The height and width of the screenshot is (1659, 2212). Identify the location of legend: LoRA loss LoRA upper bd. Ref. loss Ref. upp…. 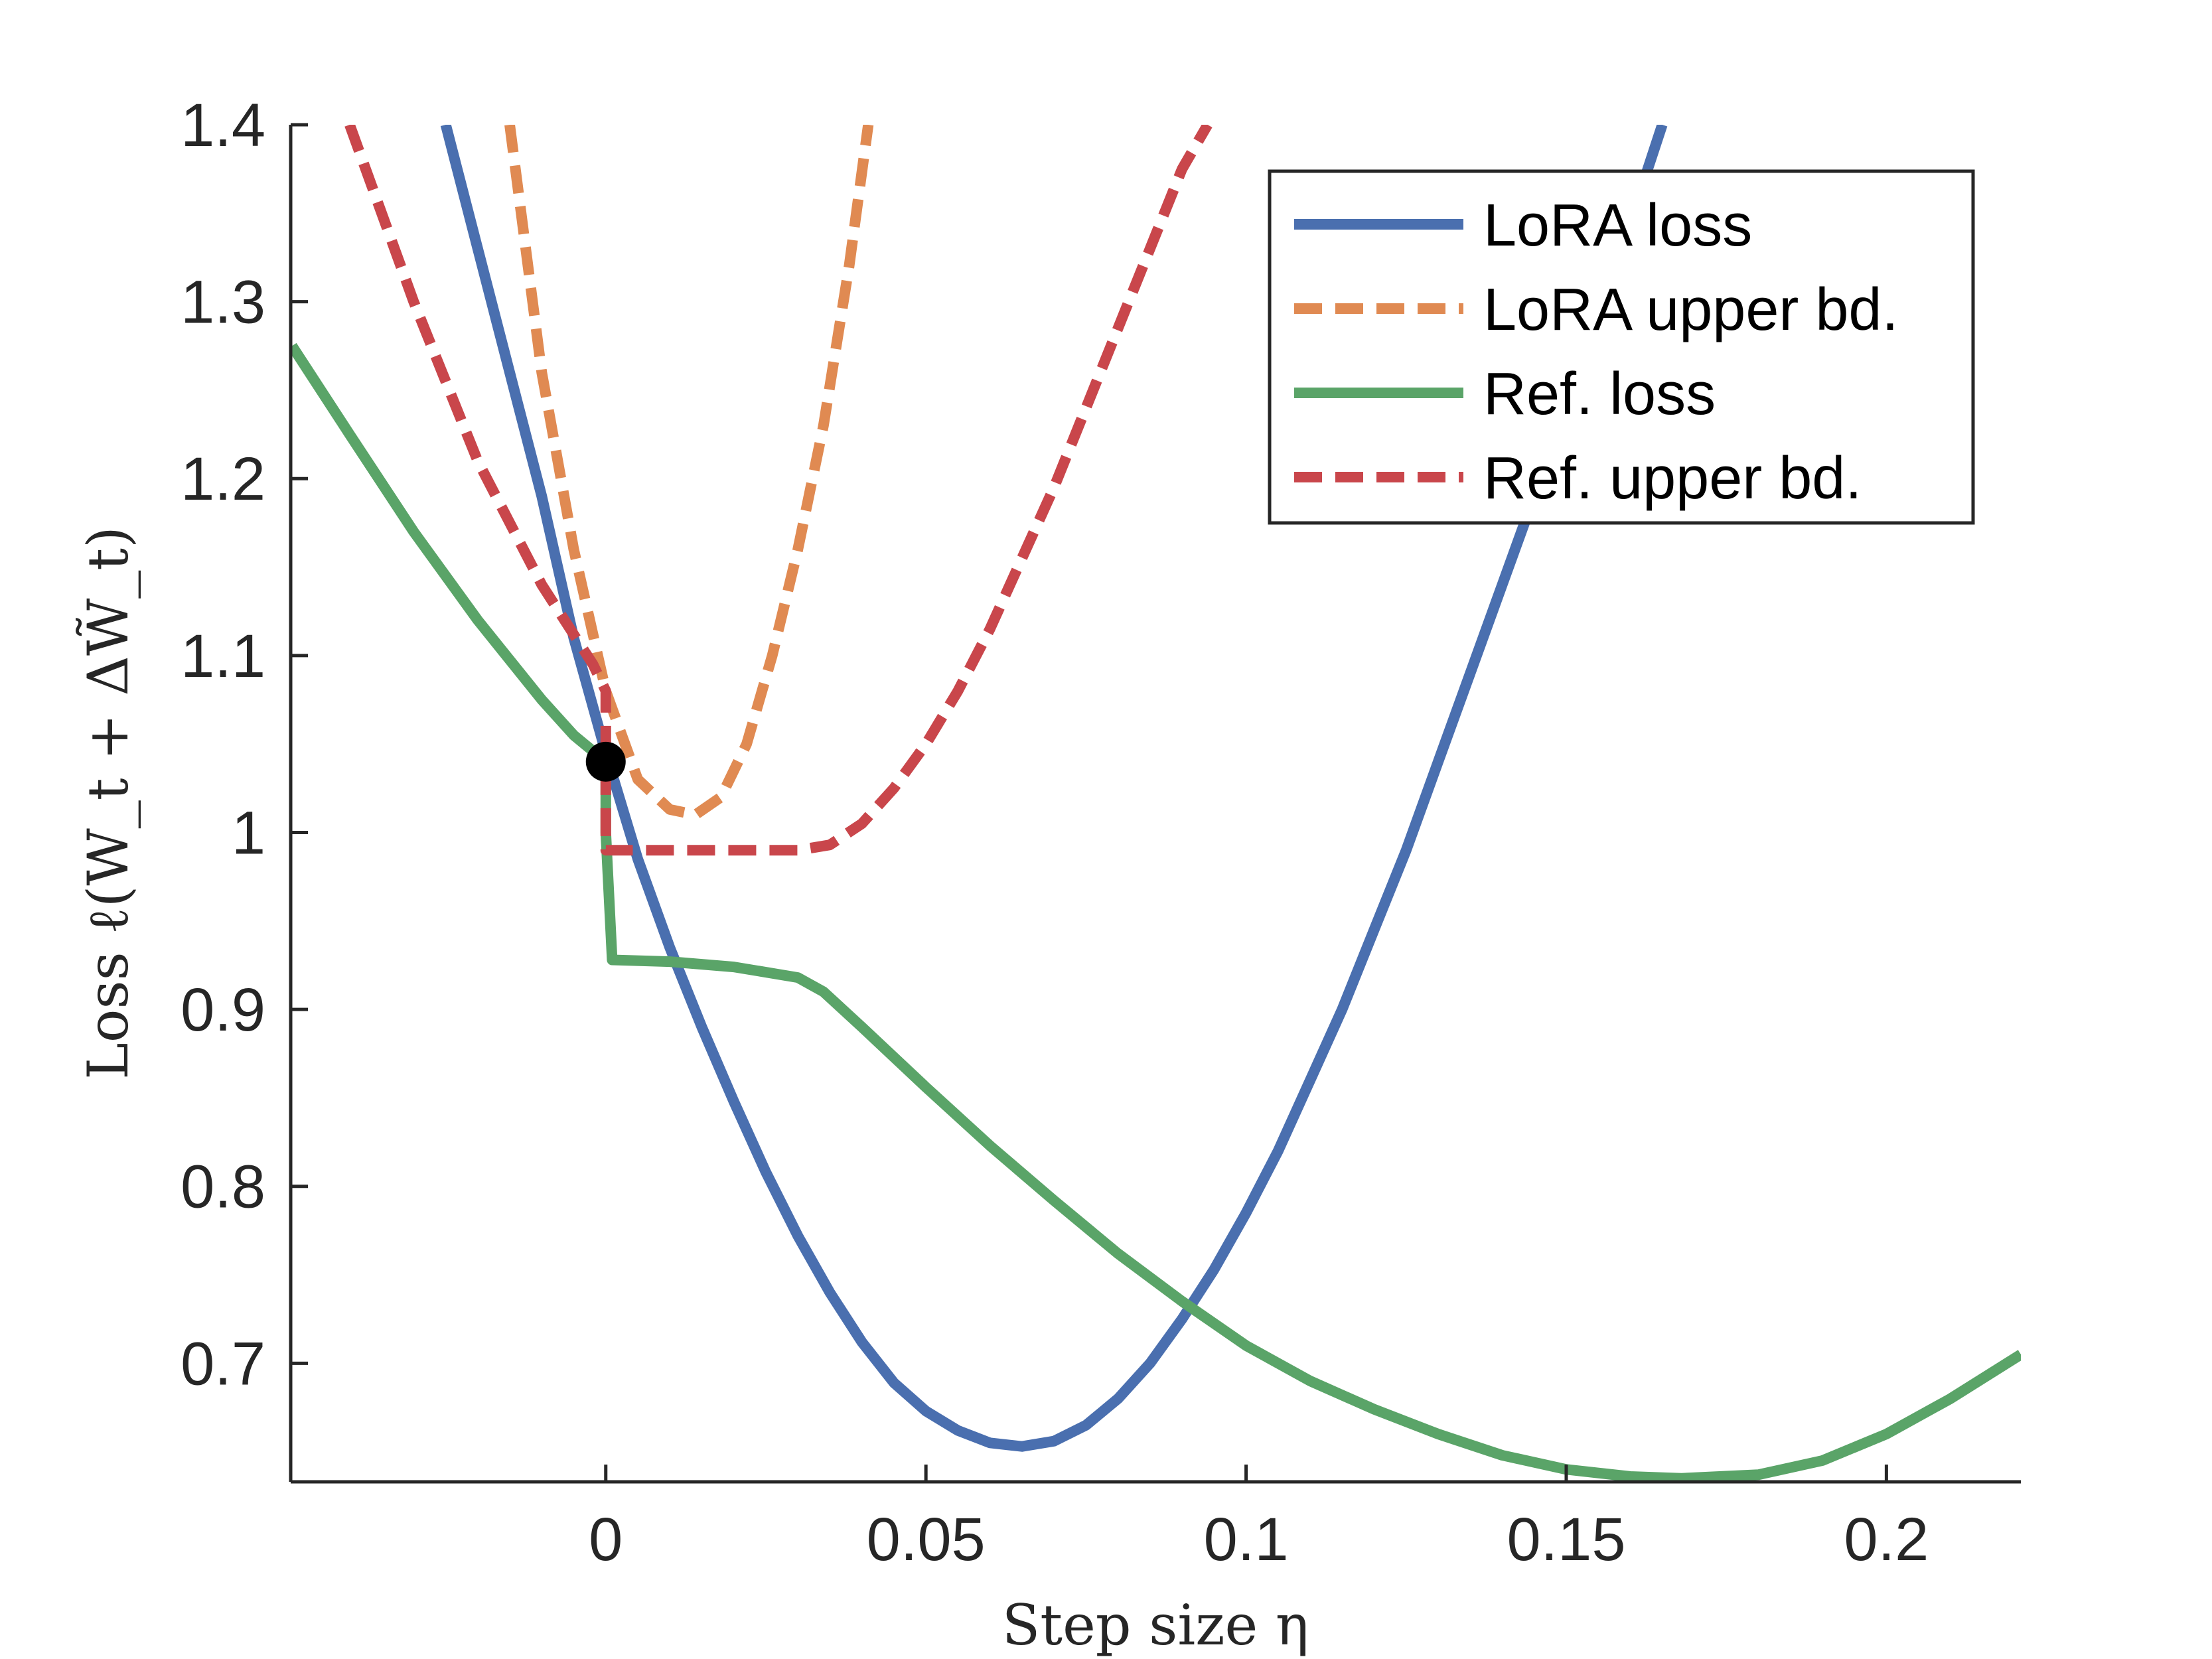
(1622, 347).